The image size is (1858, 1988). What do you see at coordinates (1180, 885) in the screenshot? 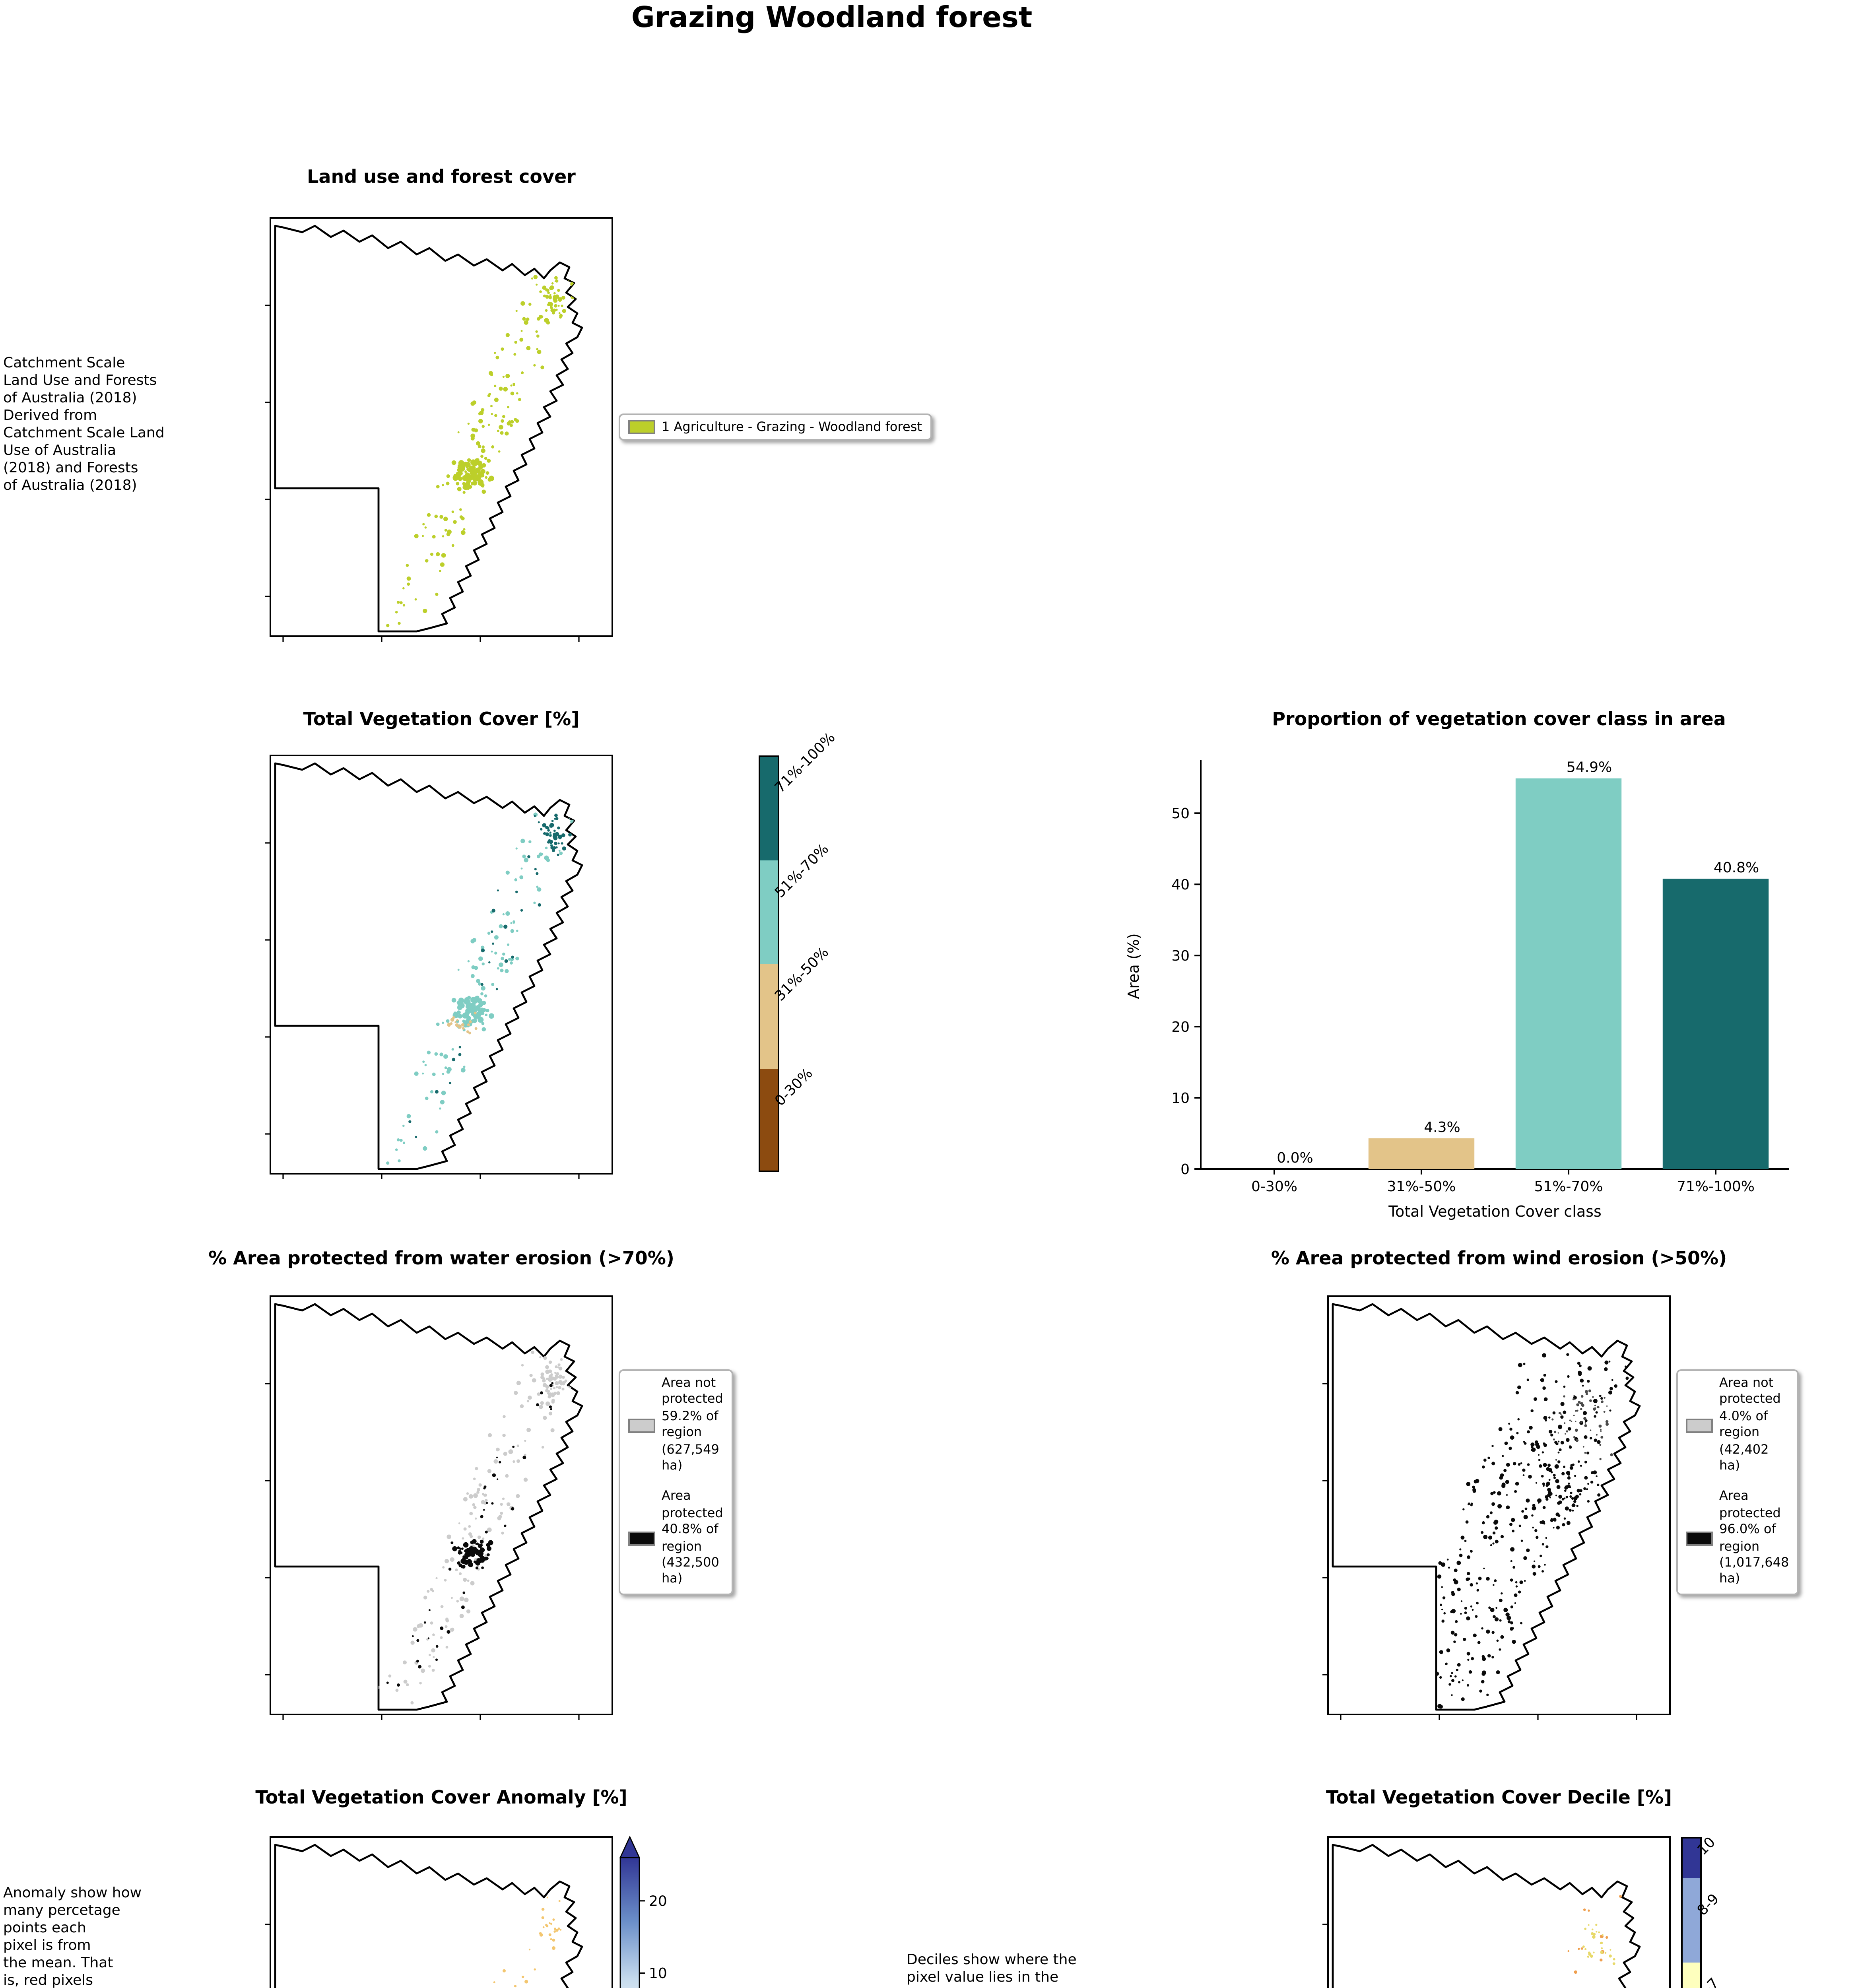
I see `svg-text: 40` at bounding box center [1180, 885].